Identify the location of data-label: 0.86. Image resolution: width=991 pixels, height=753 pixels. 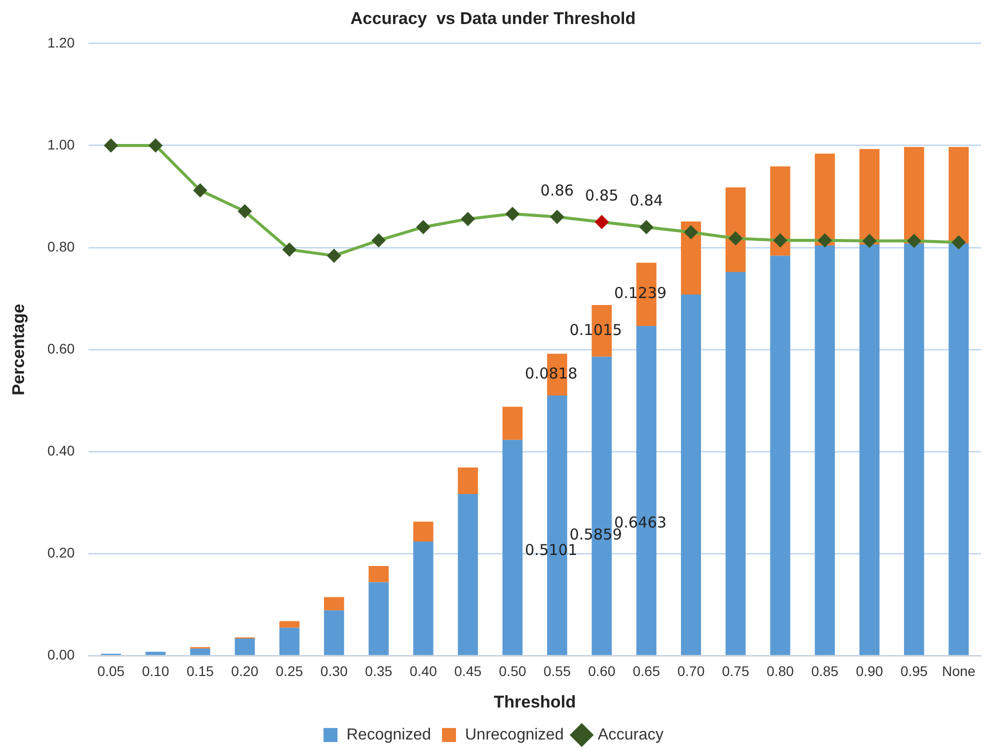
(557, 190).